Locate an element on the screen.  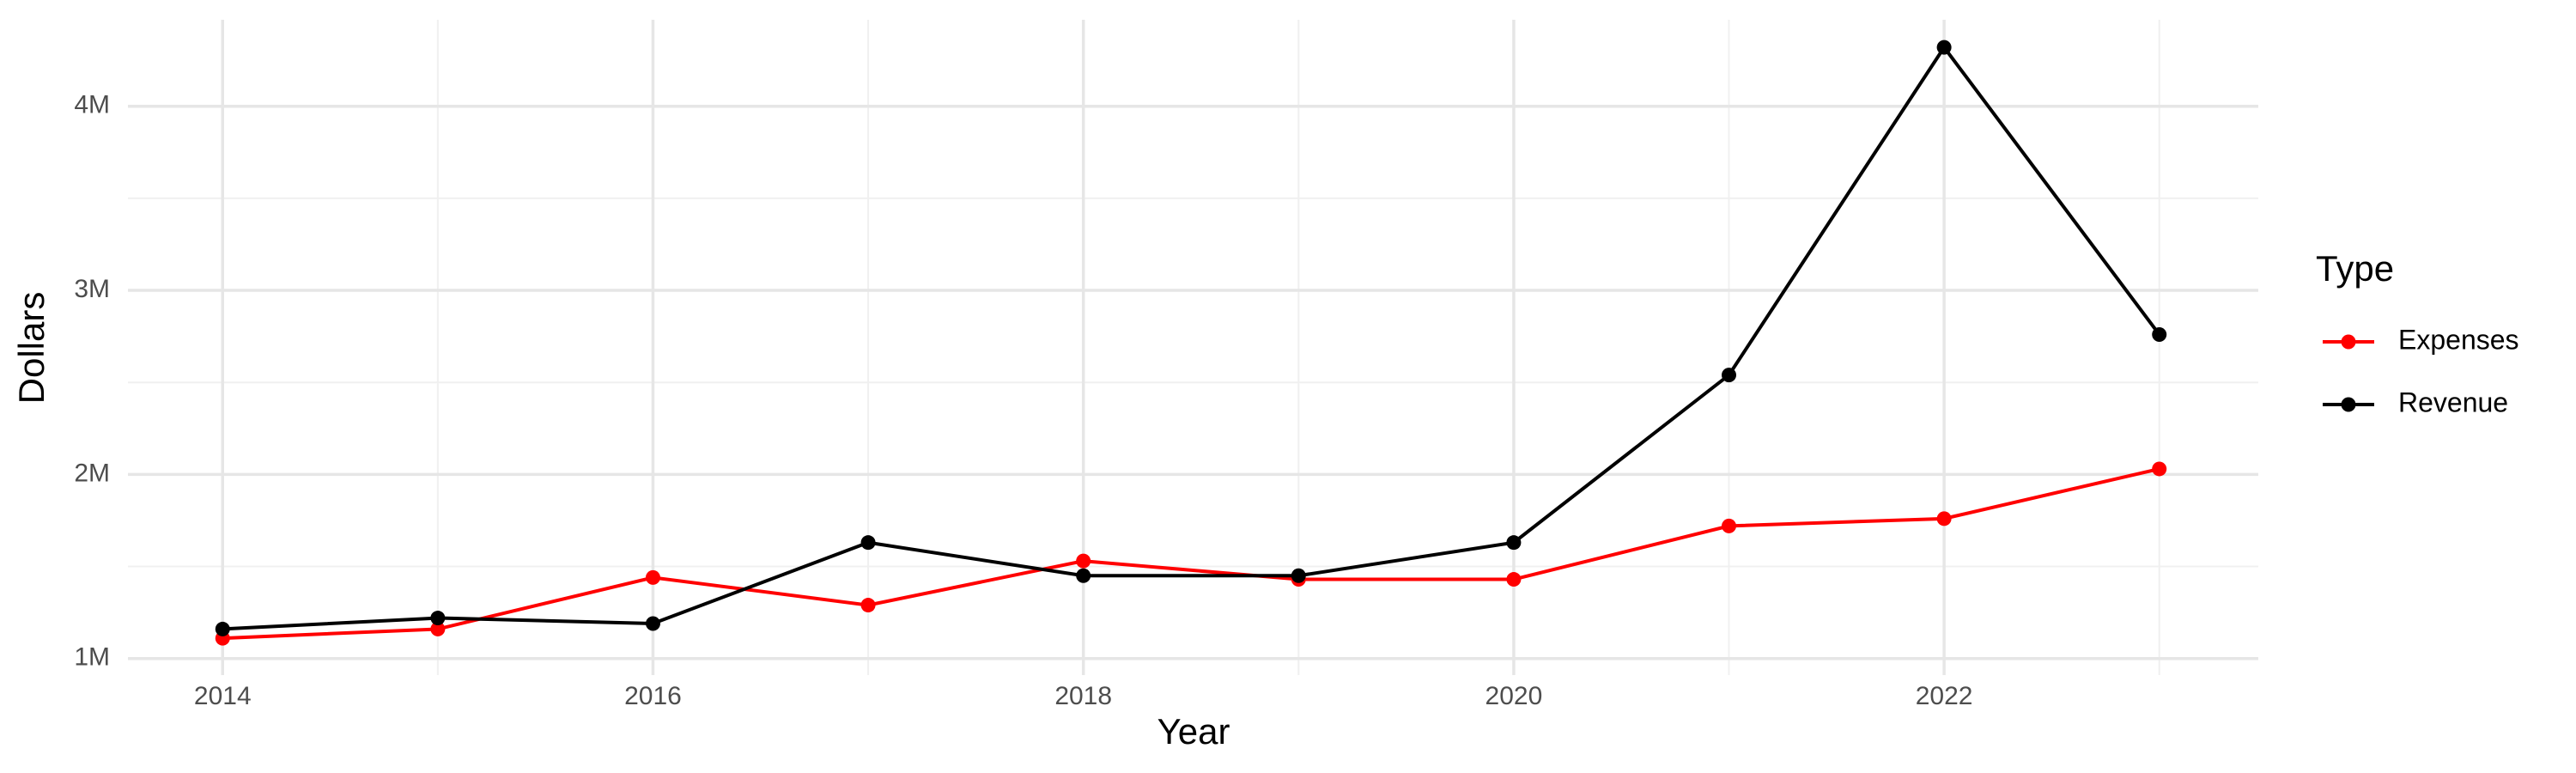
legend-label: Revenue is located at coordinates (2453, 401).